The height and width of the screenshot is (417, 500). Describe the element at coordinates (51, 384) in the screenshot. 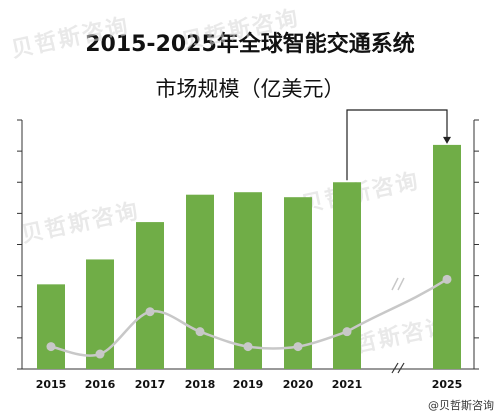

I see `x-tick-label: 2015` at that location.